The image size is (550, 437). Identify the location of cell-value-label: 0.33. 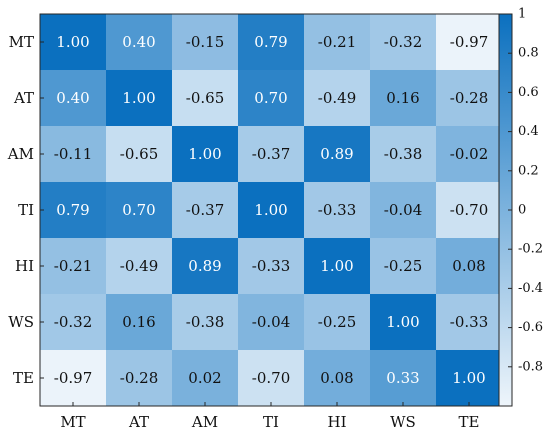
(402, 378).